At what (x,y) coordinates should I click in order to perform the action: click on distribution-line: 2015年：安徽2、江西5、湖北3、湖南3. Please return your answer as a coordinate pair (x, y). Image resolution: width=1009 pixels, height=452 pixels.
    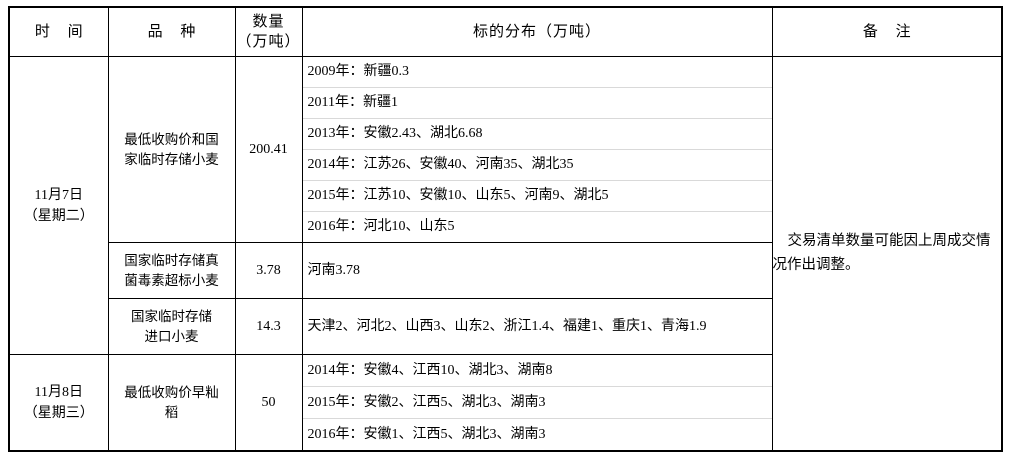
    Looking at the image, I should click on (537, 402).